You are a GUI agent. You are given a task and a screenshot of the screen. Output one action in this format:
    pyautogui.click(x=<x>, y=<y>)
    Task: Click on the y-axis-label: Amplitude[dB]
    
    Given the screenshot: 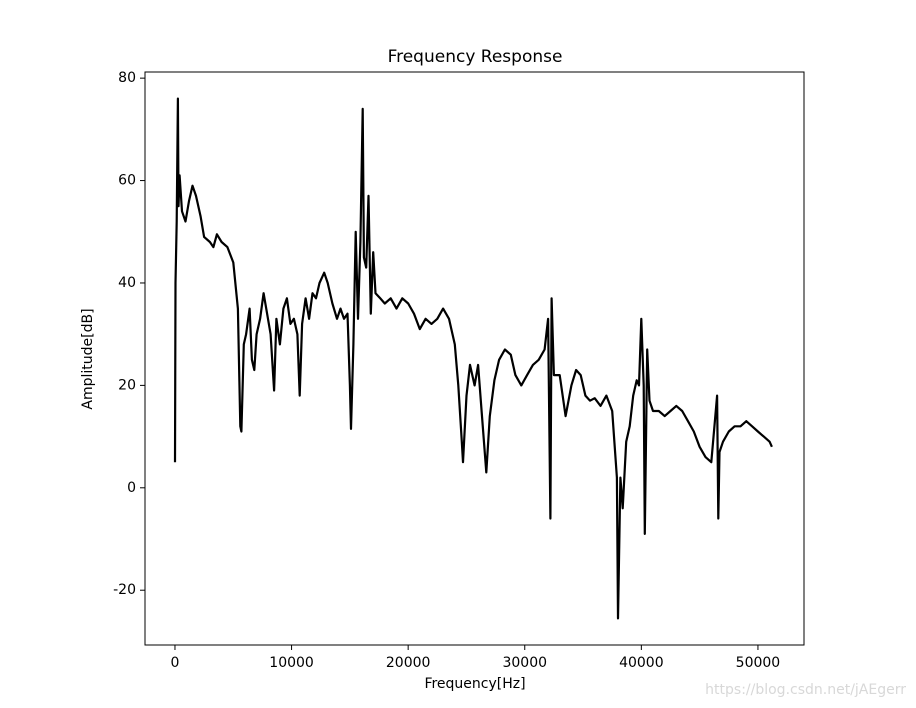 What is the action you would take?
    pyautogui.click(x=88, y=358)
    